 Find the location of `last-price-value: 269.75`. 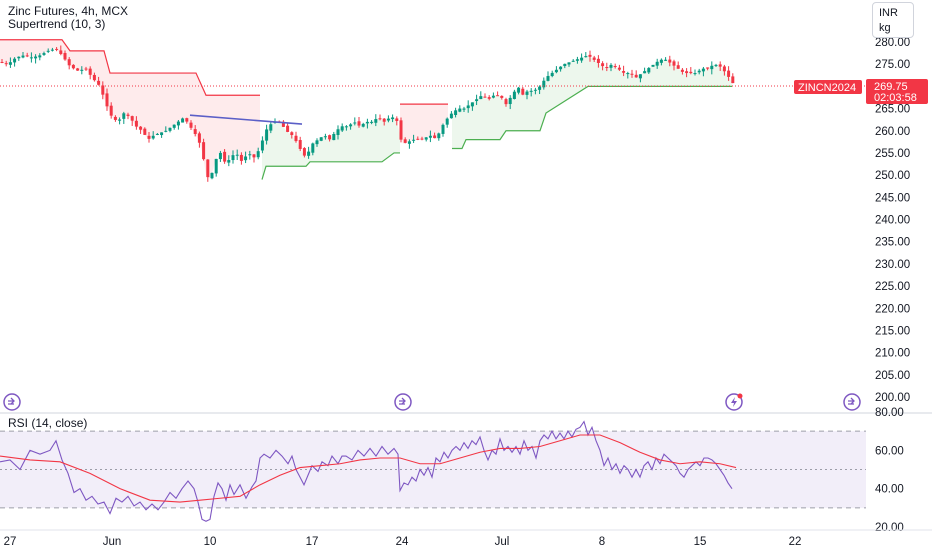

last-price-value: 269.75 is located at coordinates (891, 87).